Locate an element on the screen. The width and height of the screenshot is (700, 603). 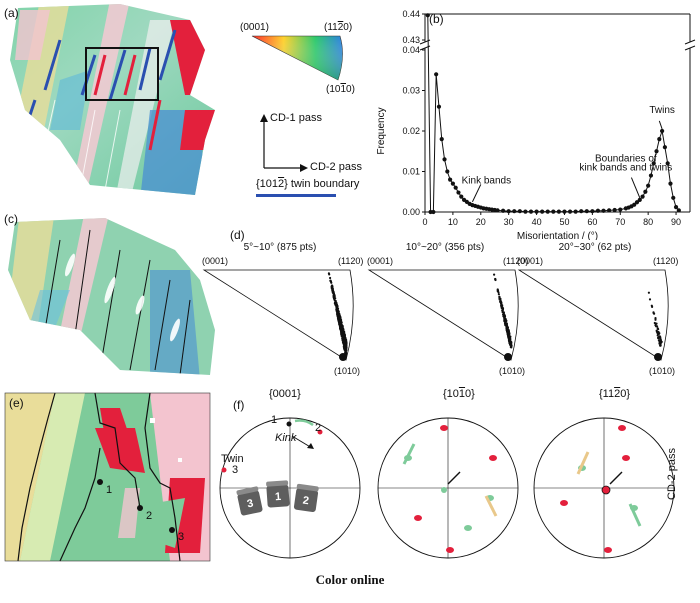
x-tick-label: 10 is located at coordinates (453, 222).